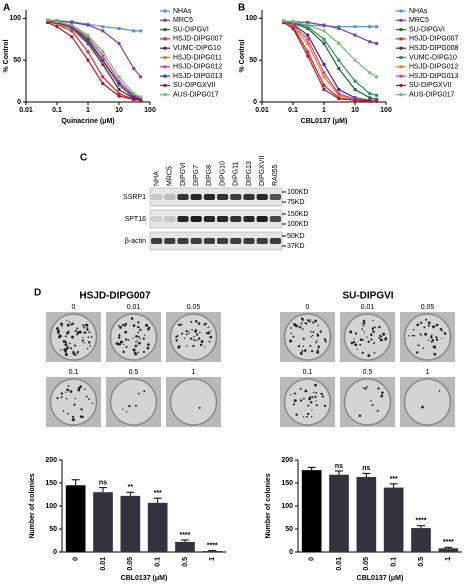  What do you see at coordinates (83, 158) in the screenshot?
I see `panel-label: C` at bounding box center [83, 158].